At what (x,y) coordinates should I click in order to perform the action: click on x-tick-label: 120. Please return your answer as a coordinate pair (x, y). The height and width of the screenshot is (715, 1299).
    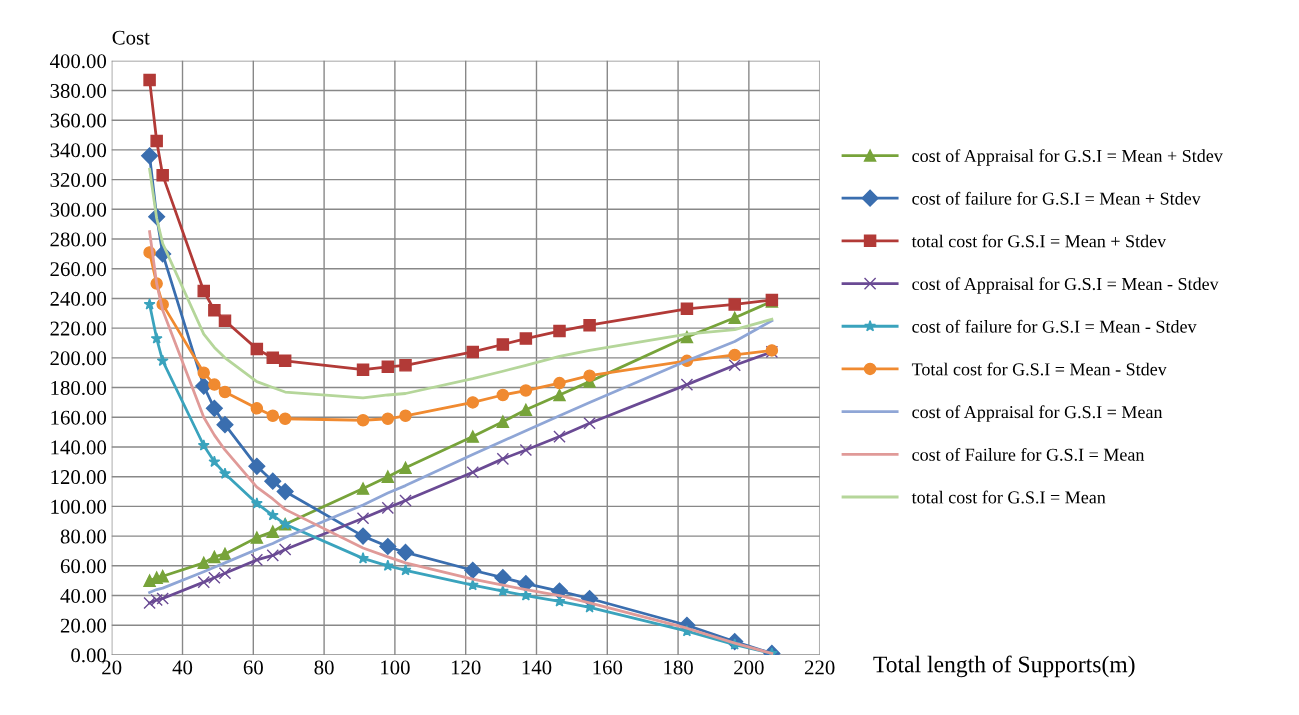
    Looking at the image, I should click on (466, 667).